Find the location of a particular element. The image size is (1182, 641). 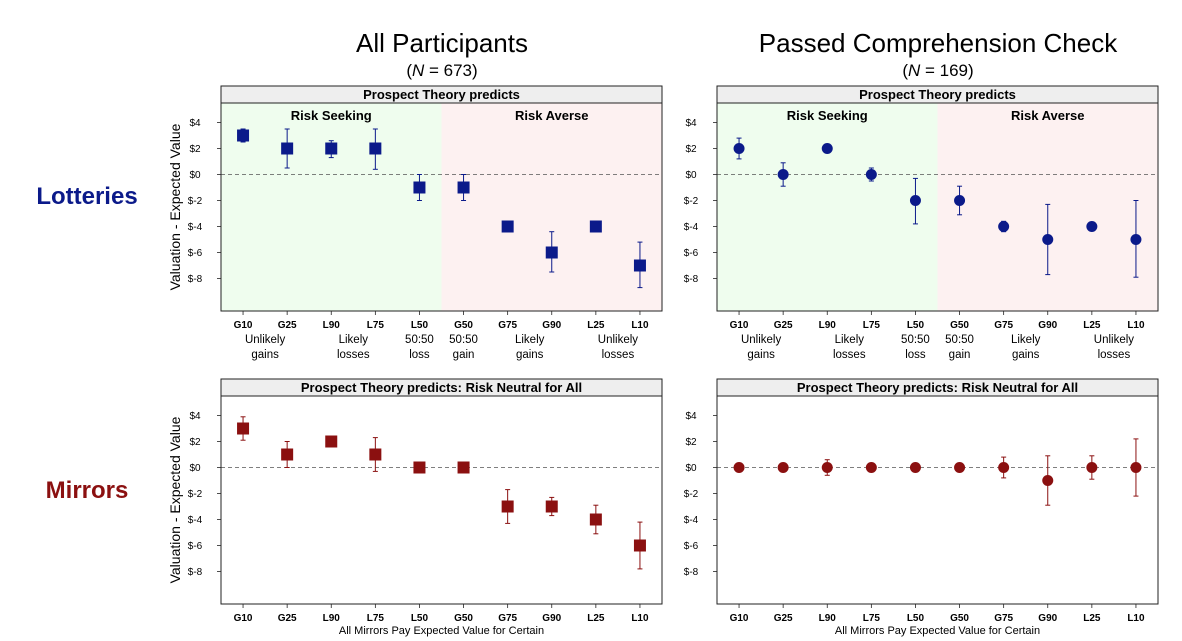

x-tick-label: G90 is located at coordinates (1047, 325).